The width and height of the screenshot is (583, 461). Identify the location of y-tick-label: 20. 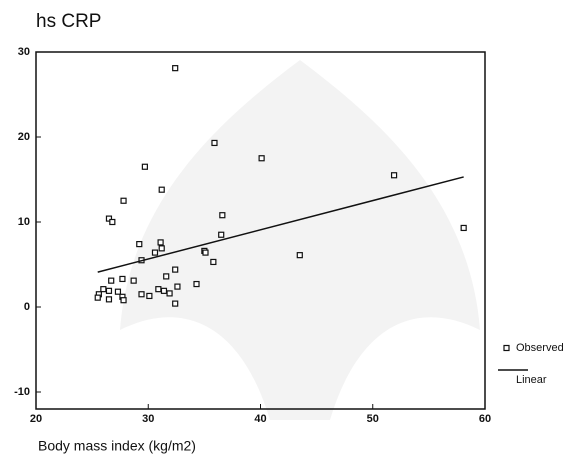
(24, 137).